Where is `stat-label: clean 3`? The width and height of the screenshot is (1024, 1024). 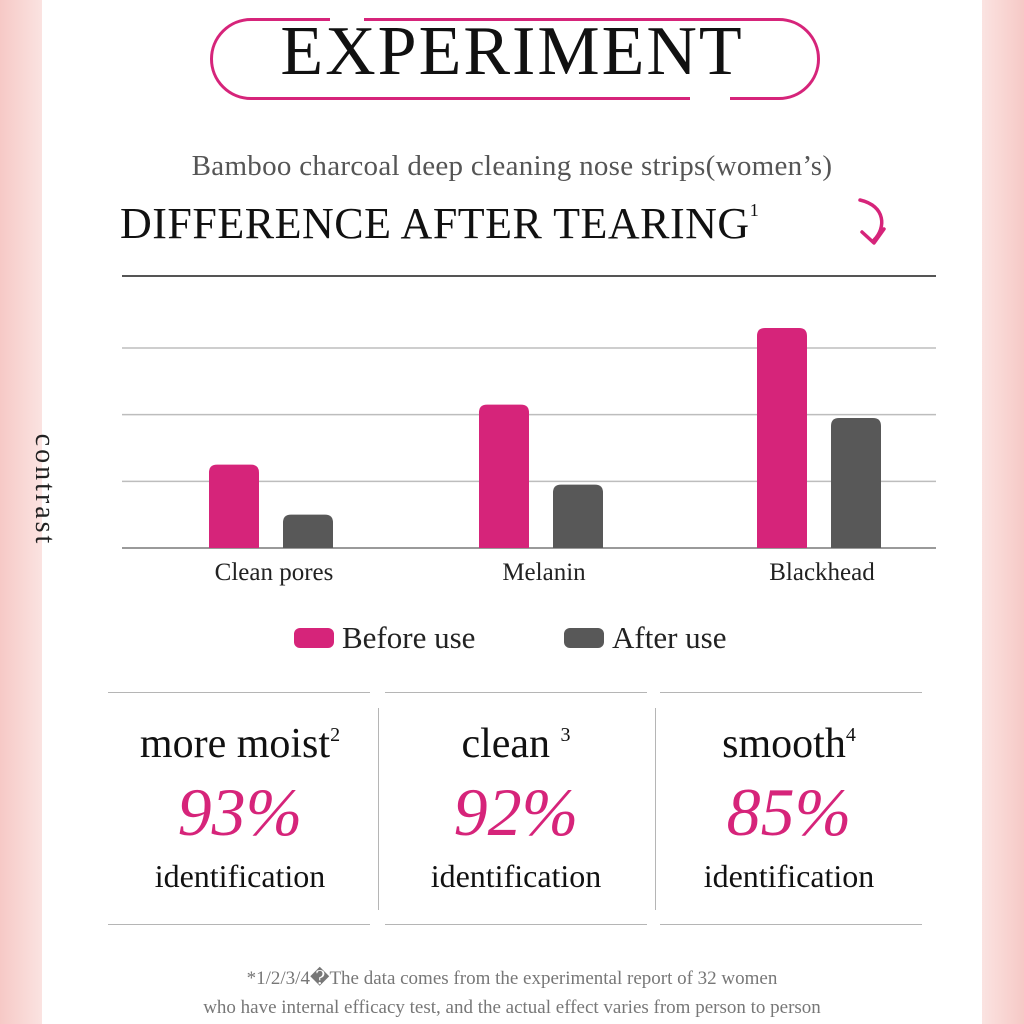 stat-label: clean 3 is located at coordinates (516, 744).